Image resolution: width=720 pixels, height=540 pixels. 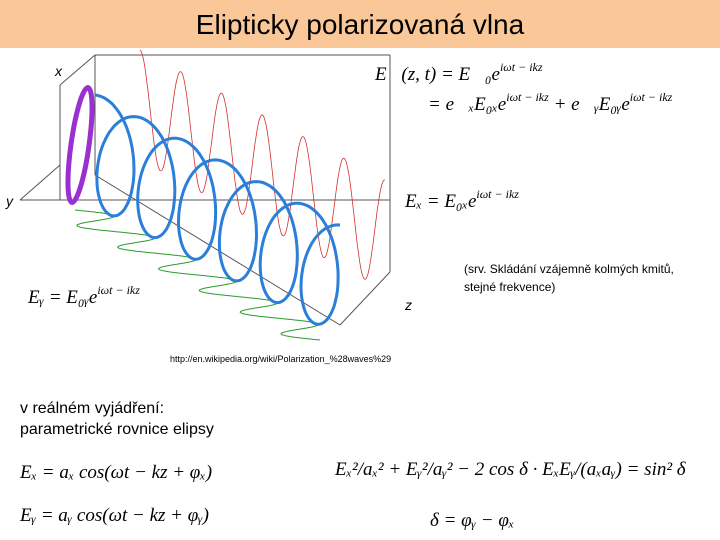 I want to click on y-component, so click(x=197, y=275).